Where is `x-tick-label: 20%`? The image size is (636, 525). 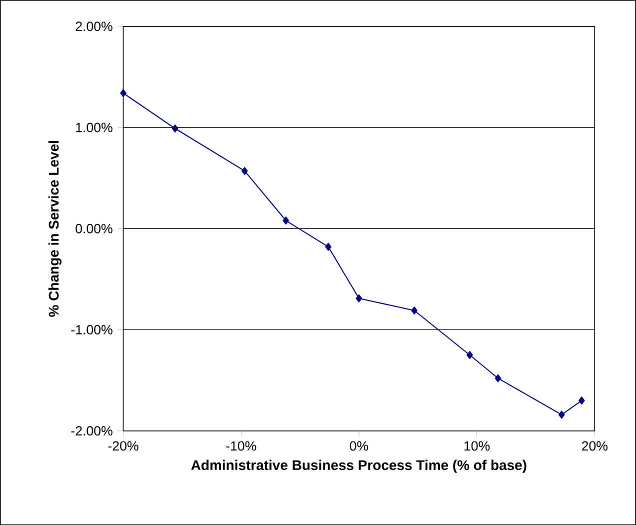 x-tick-label: 20% is located at coordinates (595, 446).